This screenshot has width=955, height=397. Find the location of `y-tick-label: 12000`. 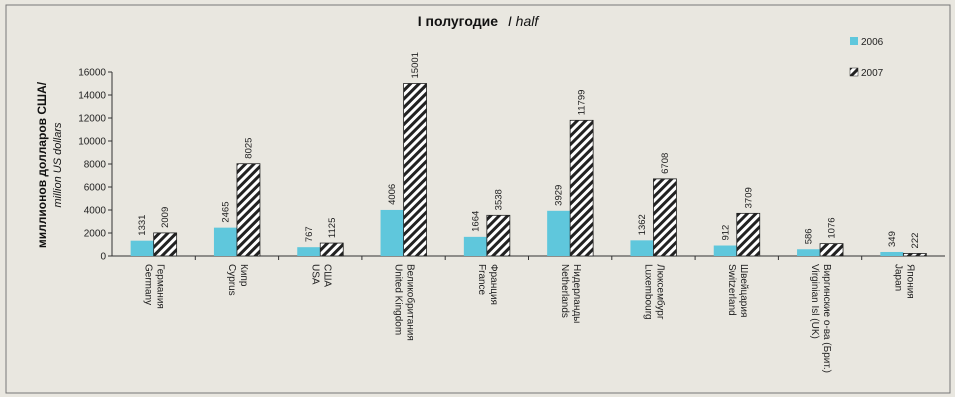

y-tick-label: 12000 is located at coordinates (92, 119).